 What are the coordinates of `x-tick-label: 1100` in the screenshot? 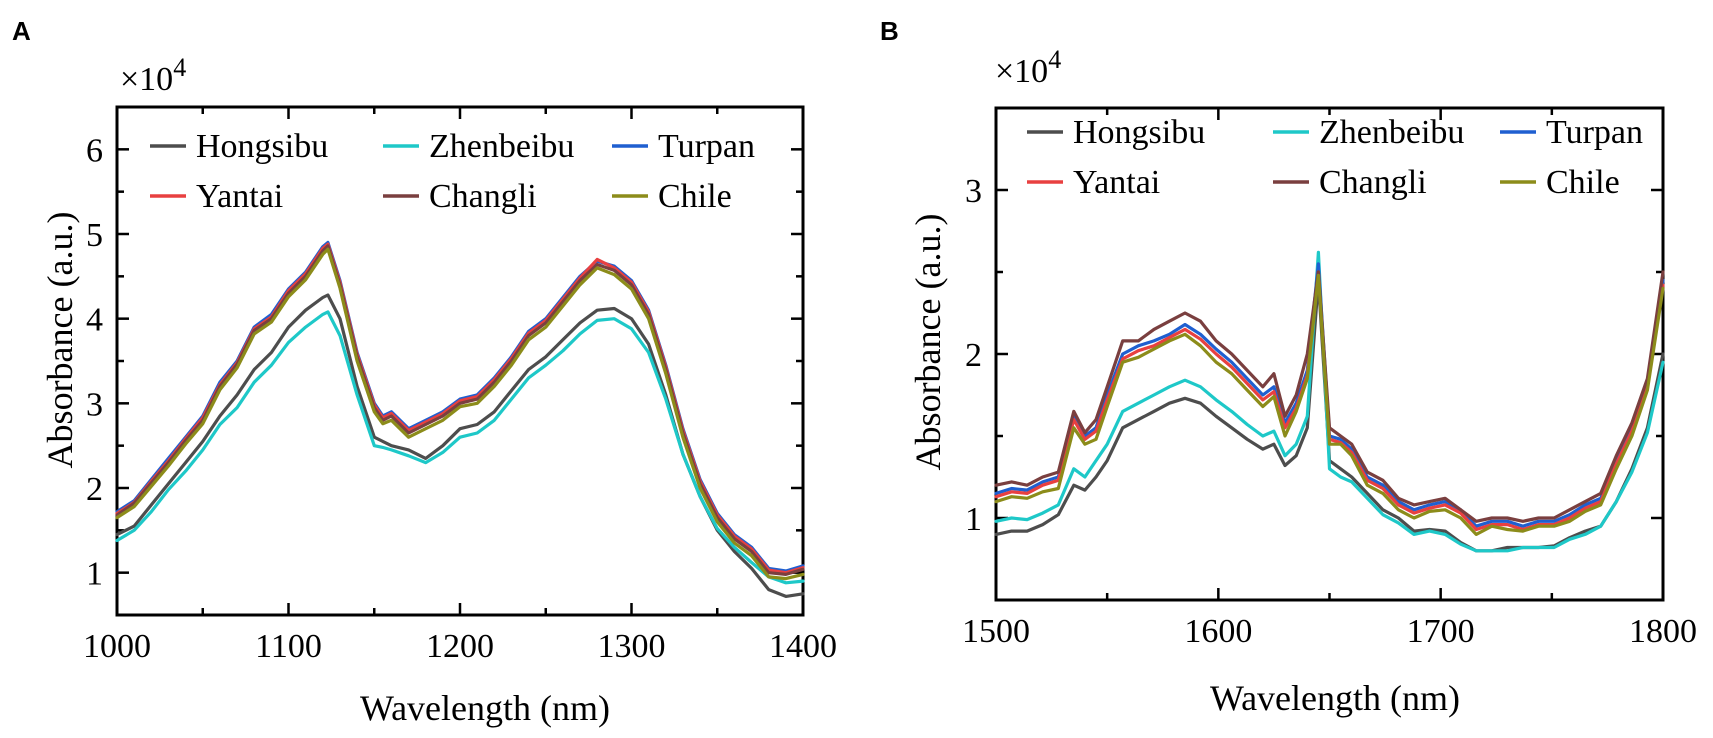 It's located at (288, 646).